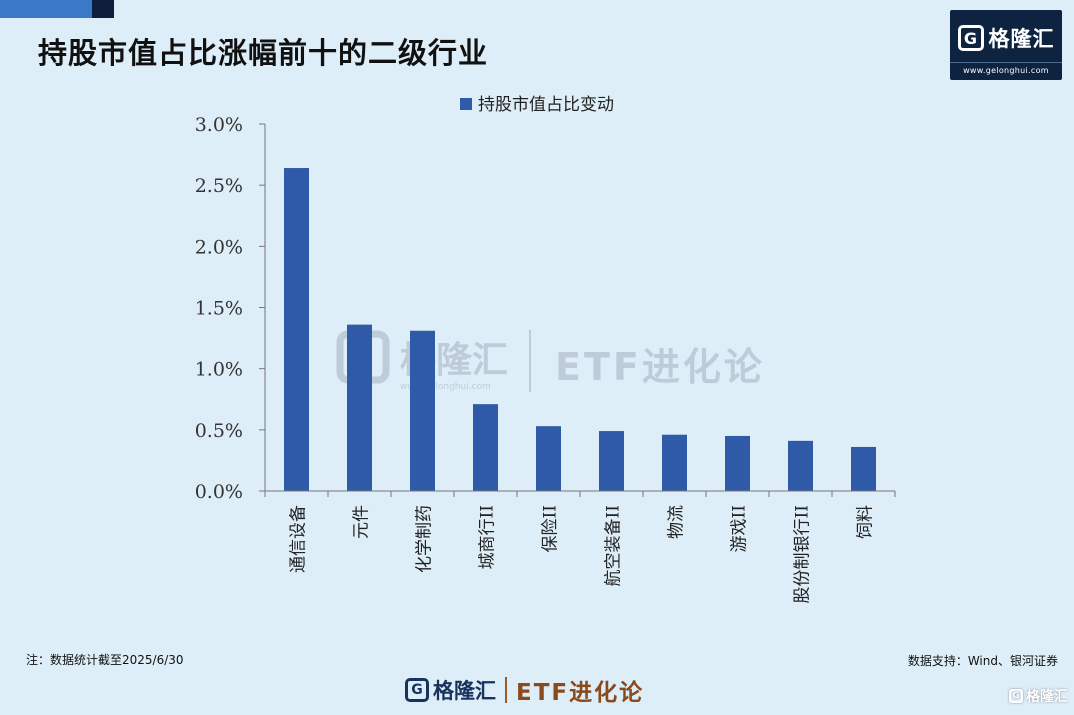  Describe the element at coordinates (488, 537) in the screenshot. I see `x-tick-label: 城商行II` at that location.